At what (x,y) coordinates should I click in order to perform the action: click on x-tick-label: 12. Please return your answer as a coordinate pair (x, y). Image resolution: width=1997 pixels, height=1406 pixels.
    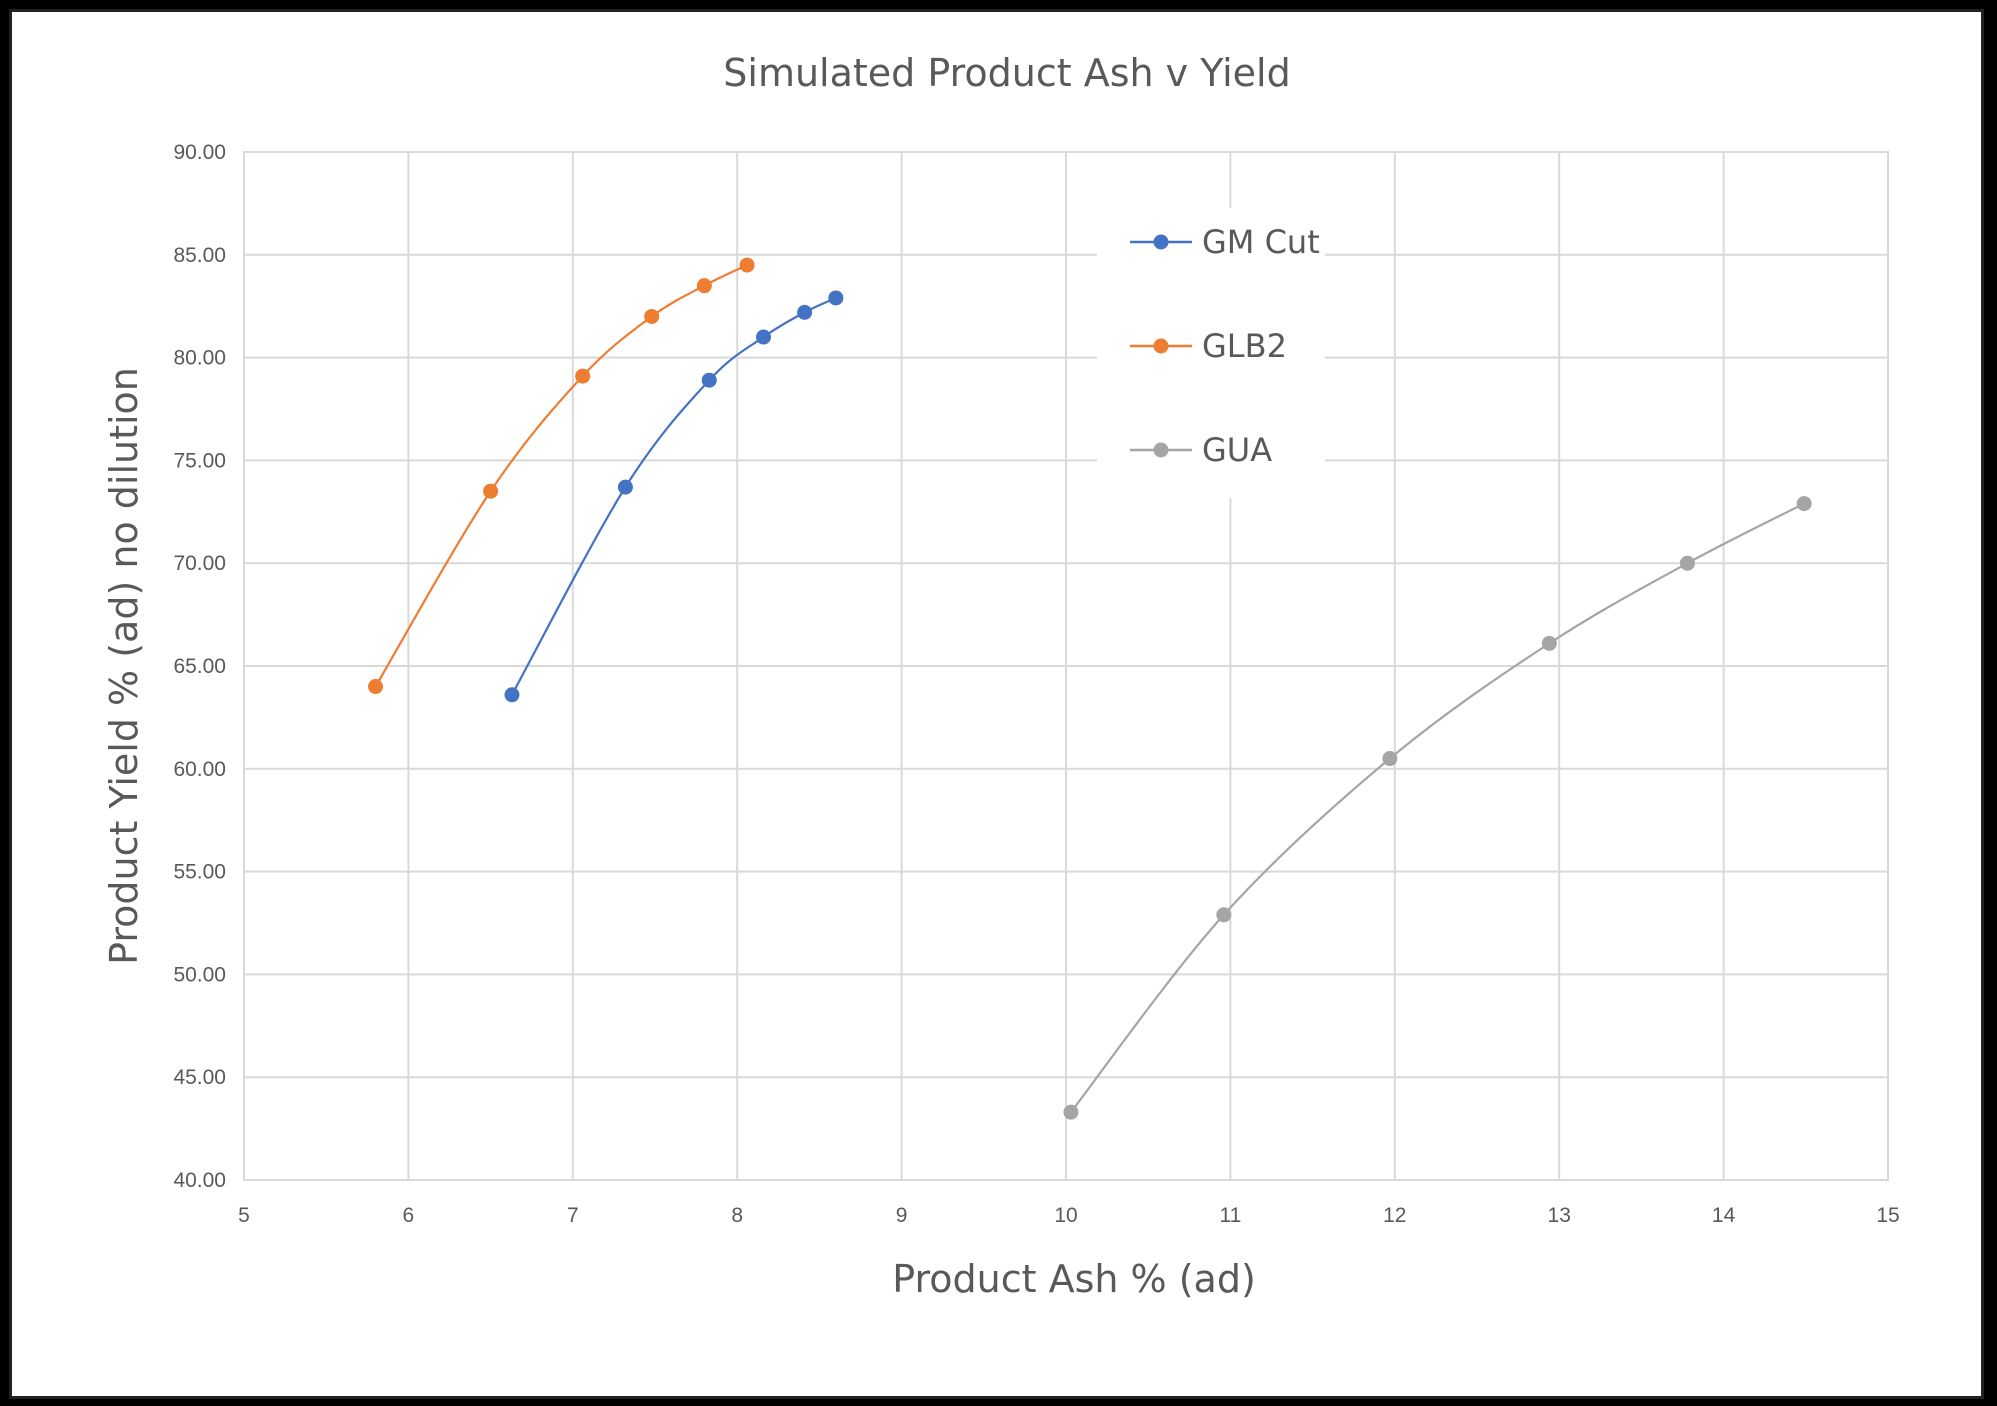
    Looking at the image, I should click on (1394, 1215).